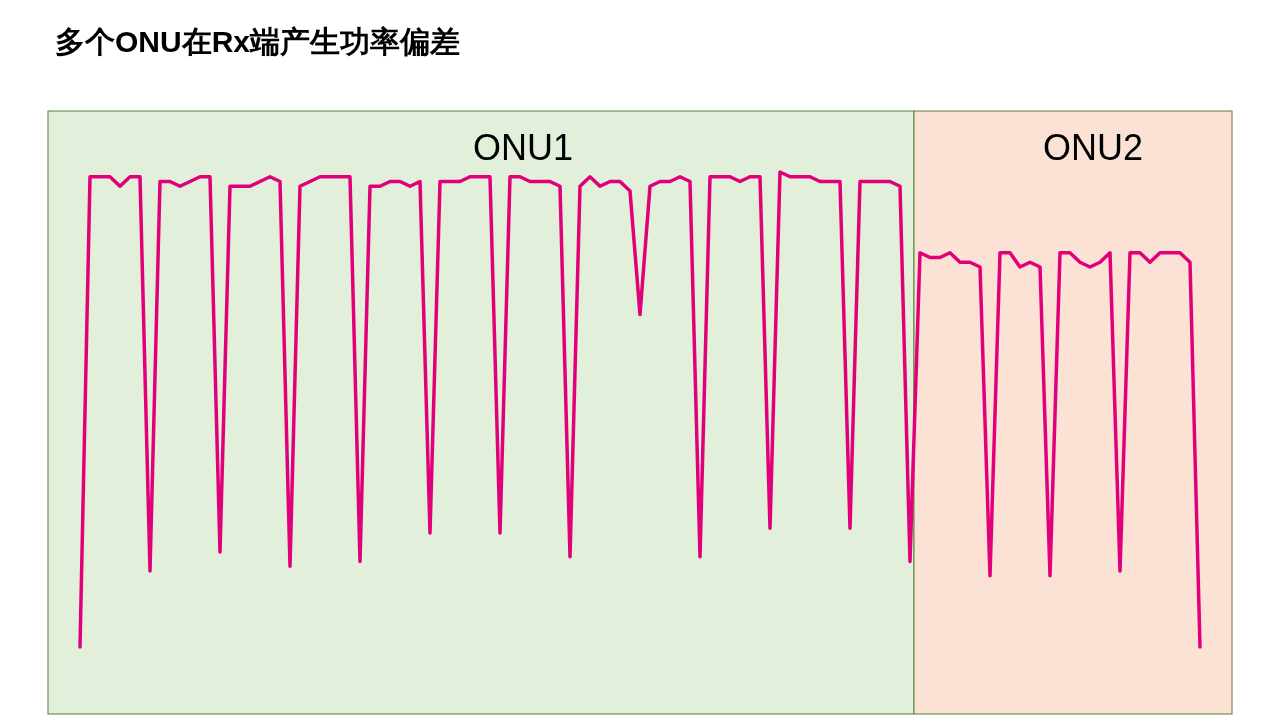 This screenshot has width=1280, height=719. Describe the element at coordinates (1093, 147) in the screenshot. I see `text: ONU2` at that location.